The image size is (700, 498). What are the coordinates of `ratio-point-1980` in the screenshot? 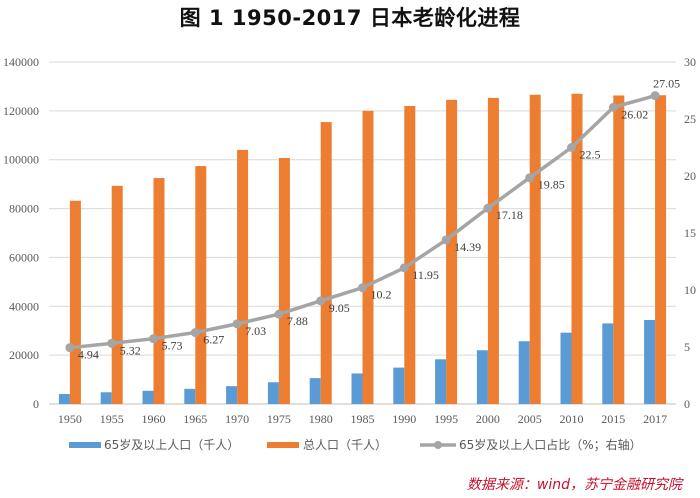 It's located at (321, 301).